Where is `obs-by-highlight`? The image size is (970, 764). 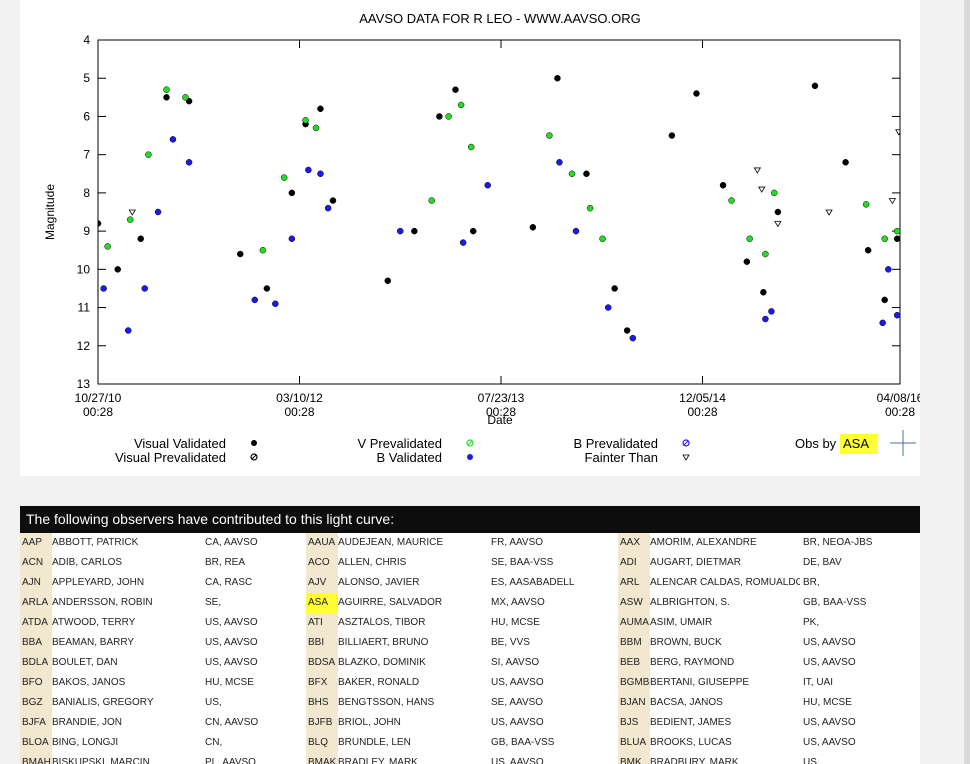 obs-by-highlight is located at coordinates (859, 444).